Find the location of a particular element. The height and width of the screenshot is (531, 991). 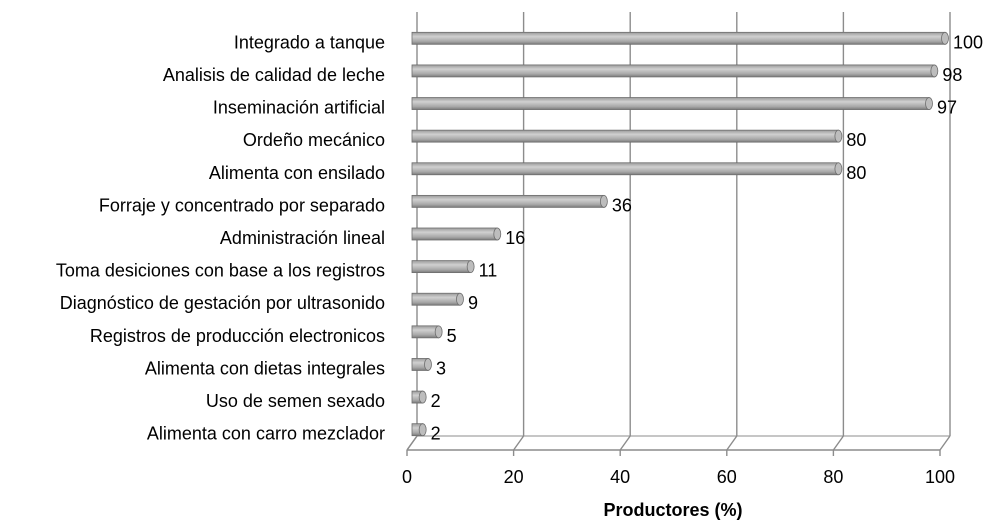

value-label: 11 is located at coordinates (488, 271).